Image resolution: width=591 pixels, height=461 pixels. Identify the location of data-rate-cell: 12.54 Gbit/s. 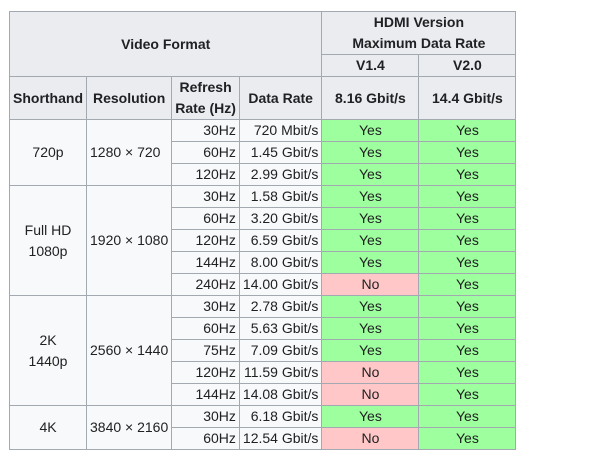
(280, 438).